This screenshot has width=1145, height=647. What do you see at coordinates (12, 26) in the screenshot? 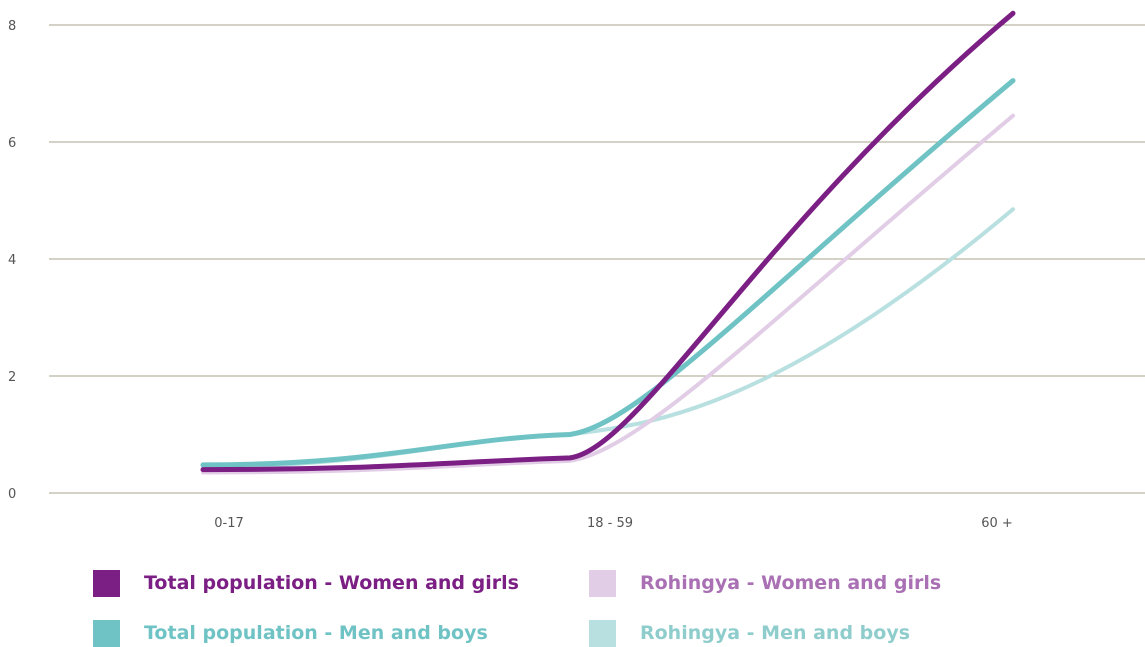
I see `y-tick-label: 8` at bounding box center [12, 26].